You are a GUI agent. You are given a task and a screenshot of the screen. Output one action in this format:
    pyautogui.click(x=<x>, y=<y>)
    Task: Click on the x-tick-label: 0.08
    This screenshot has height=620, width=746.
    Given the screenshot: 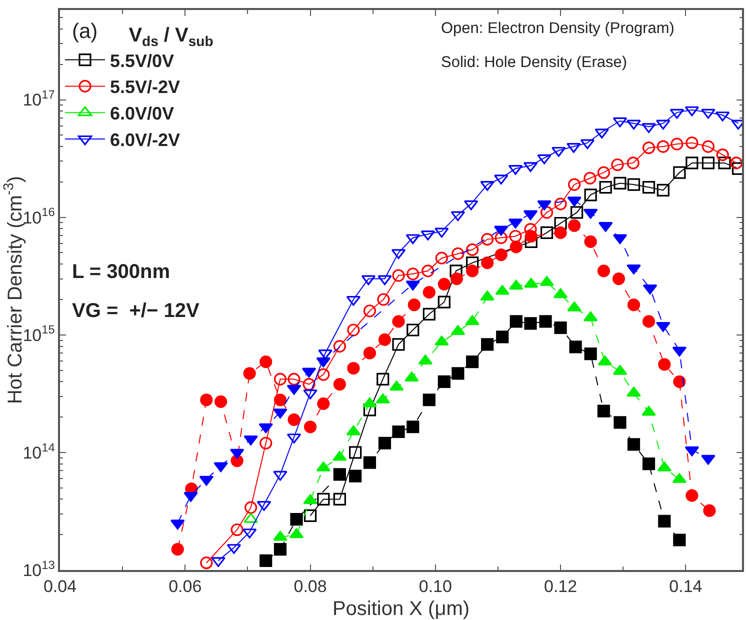 What is the action you would take?
    pyautogui.click(x=310, y=586)
    